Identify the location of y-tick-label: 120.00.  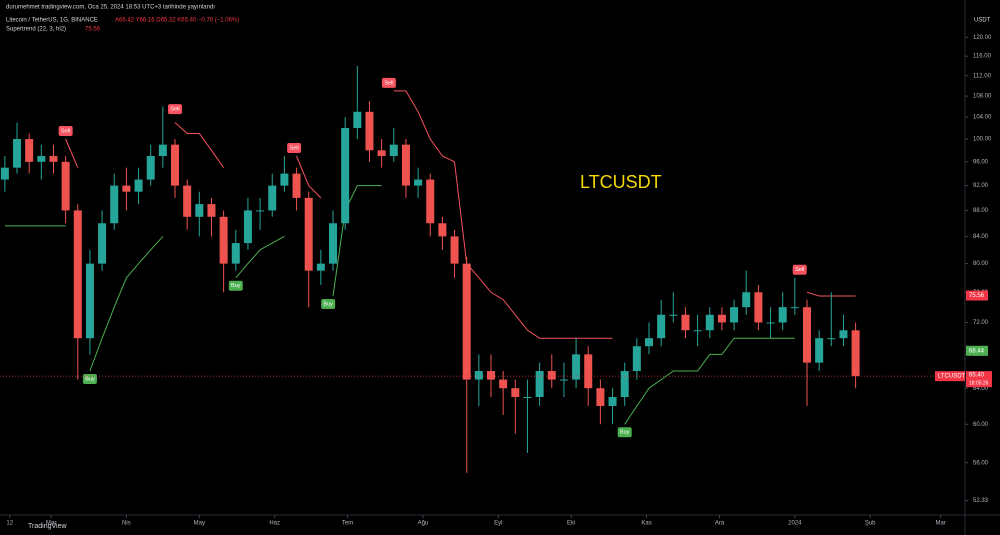
(982, 38).